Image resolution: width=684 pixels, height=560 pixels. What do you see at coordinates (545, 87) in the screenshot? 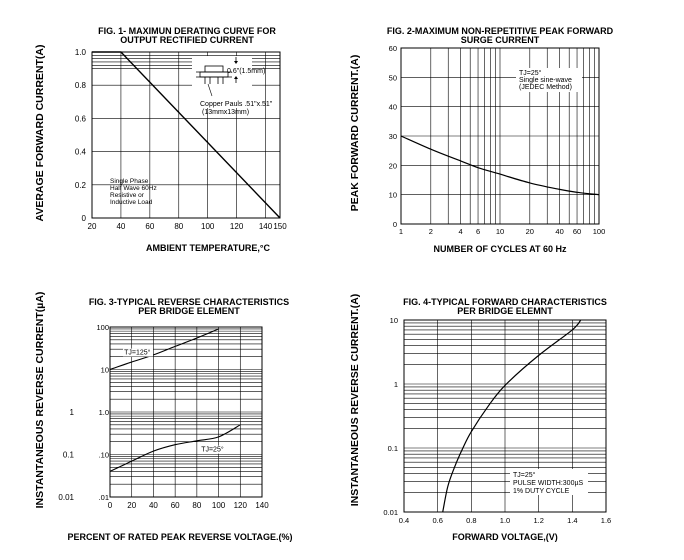
I see `fig2-note-line3: (JEDEC Method)` at bounding box center [545, 87].